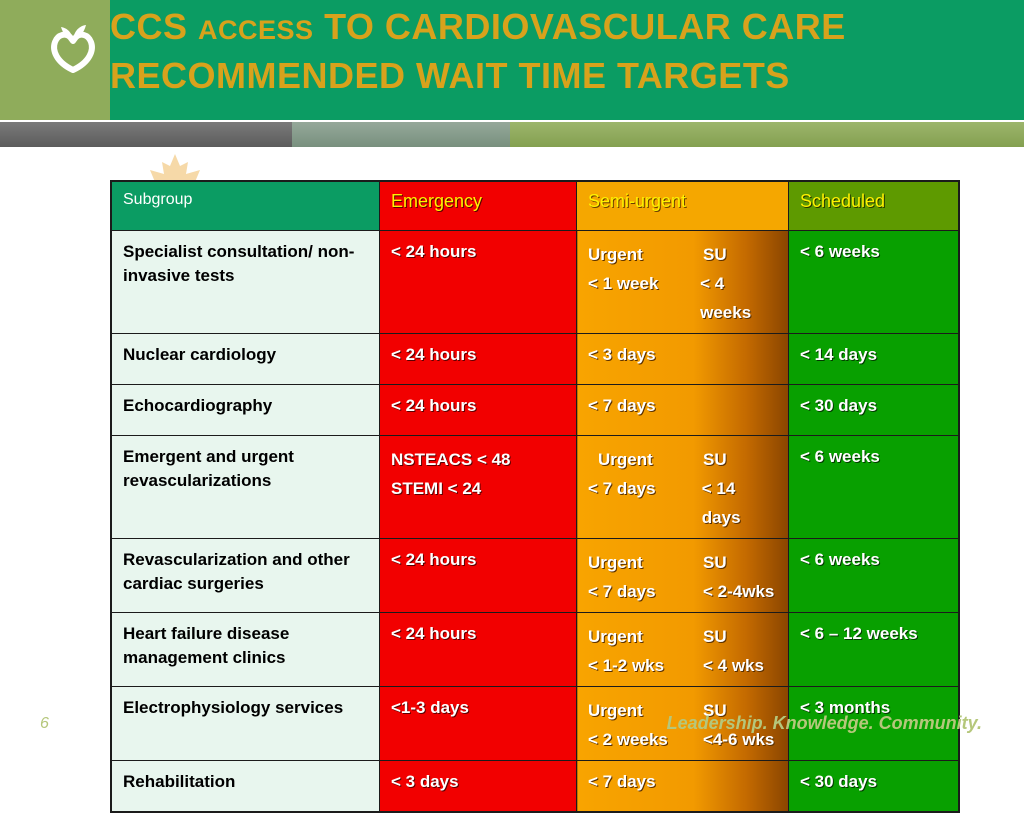 This screenshot has height=813, width=1024. Describe the element at coordinates (682, 487) in the screenshot. I see `semi-urgent-cell: Urgent SU < 7 days < 14 days` at that location.